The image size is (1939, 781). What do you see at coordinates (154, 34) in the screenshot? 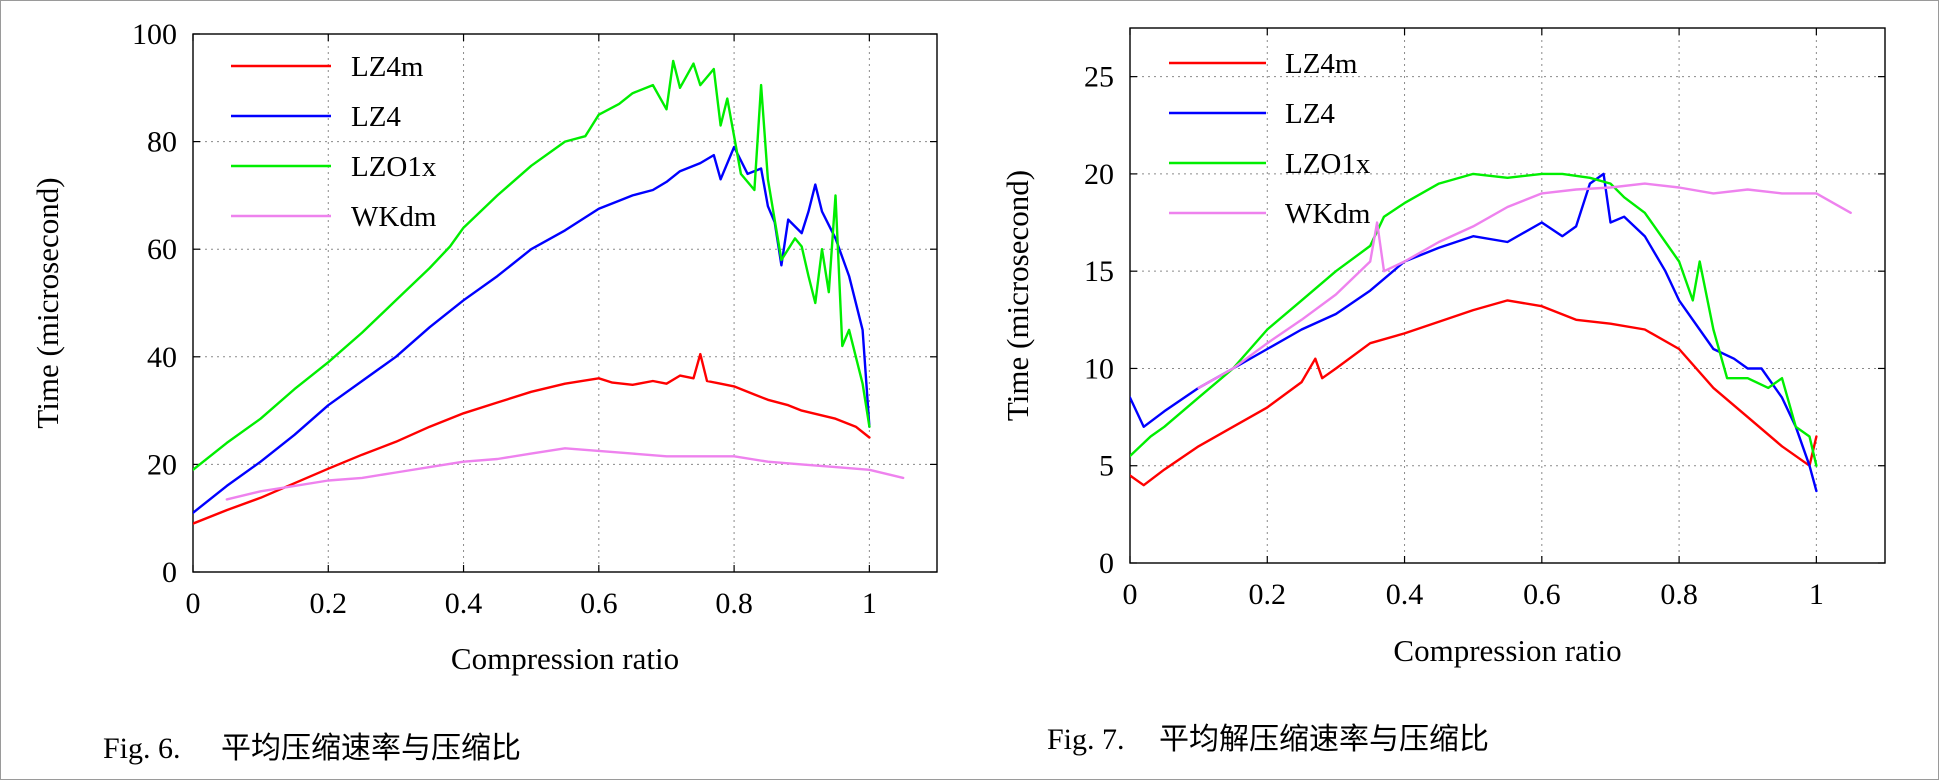
I see `y-tick-label: 100` at bounding box center [154, 34].